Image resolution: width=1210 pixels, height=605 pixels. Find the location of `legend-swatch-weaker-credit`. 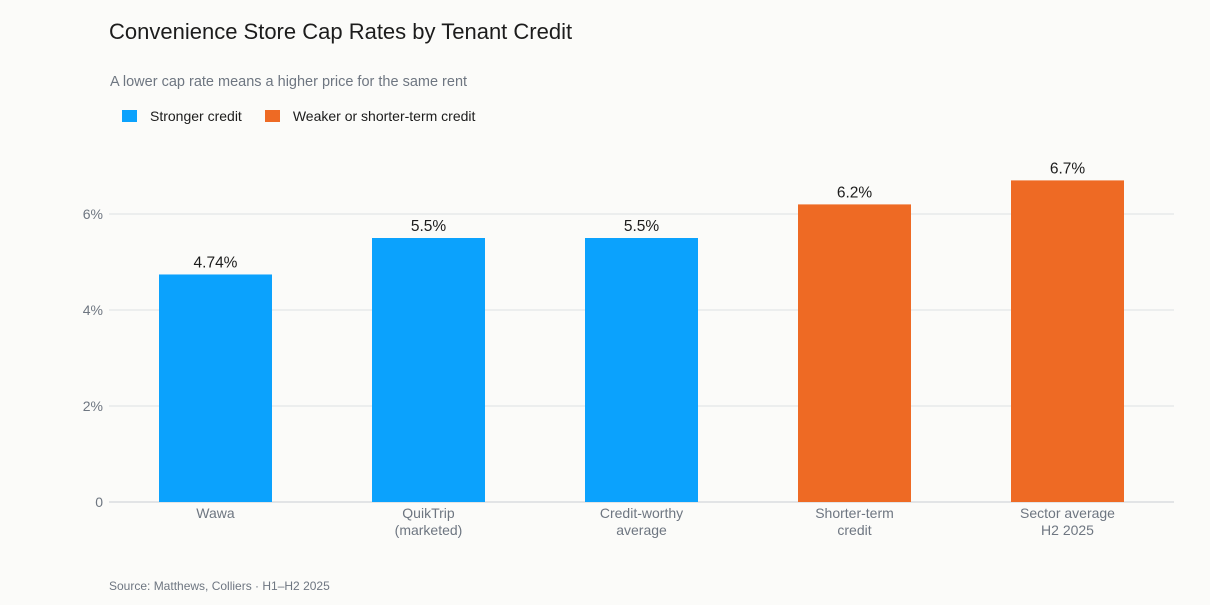

legend-swatch-weaker-credit is located at coordinates (272, 116).